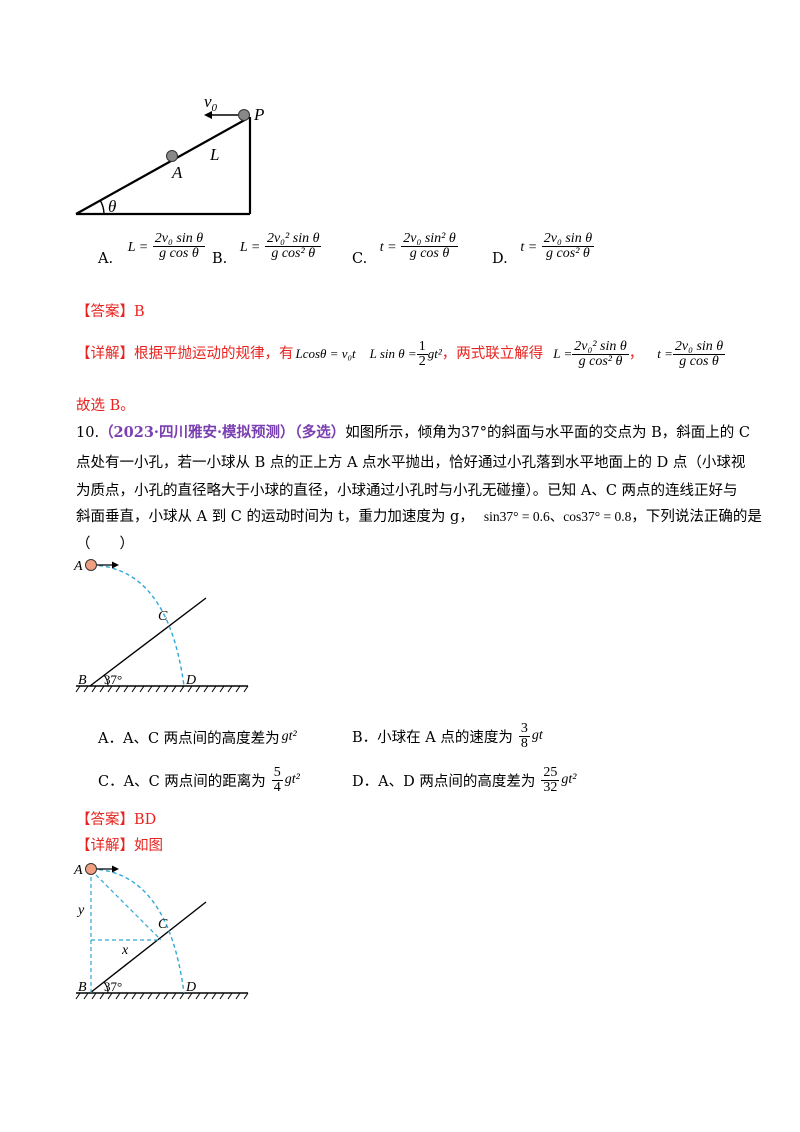  I want to click on q10-line4-b: ，下列说法正确的是, so click(696, 517).